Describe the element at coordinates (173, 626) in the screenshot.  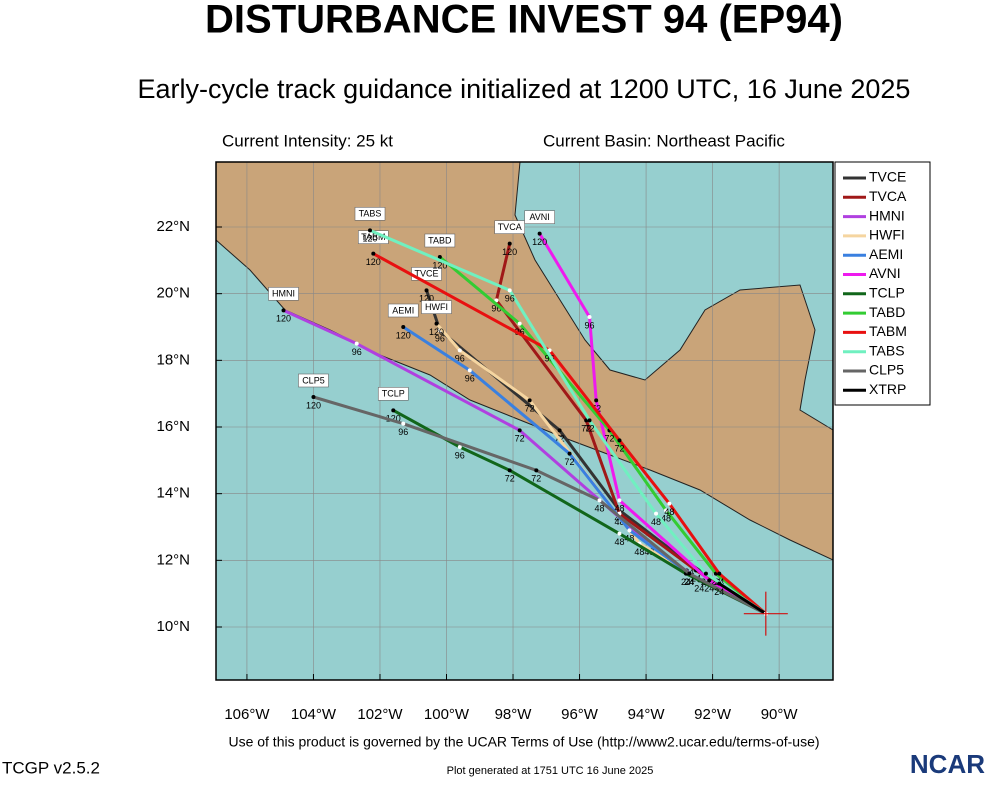
I see `y-tick-label: 10°N` at that location.